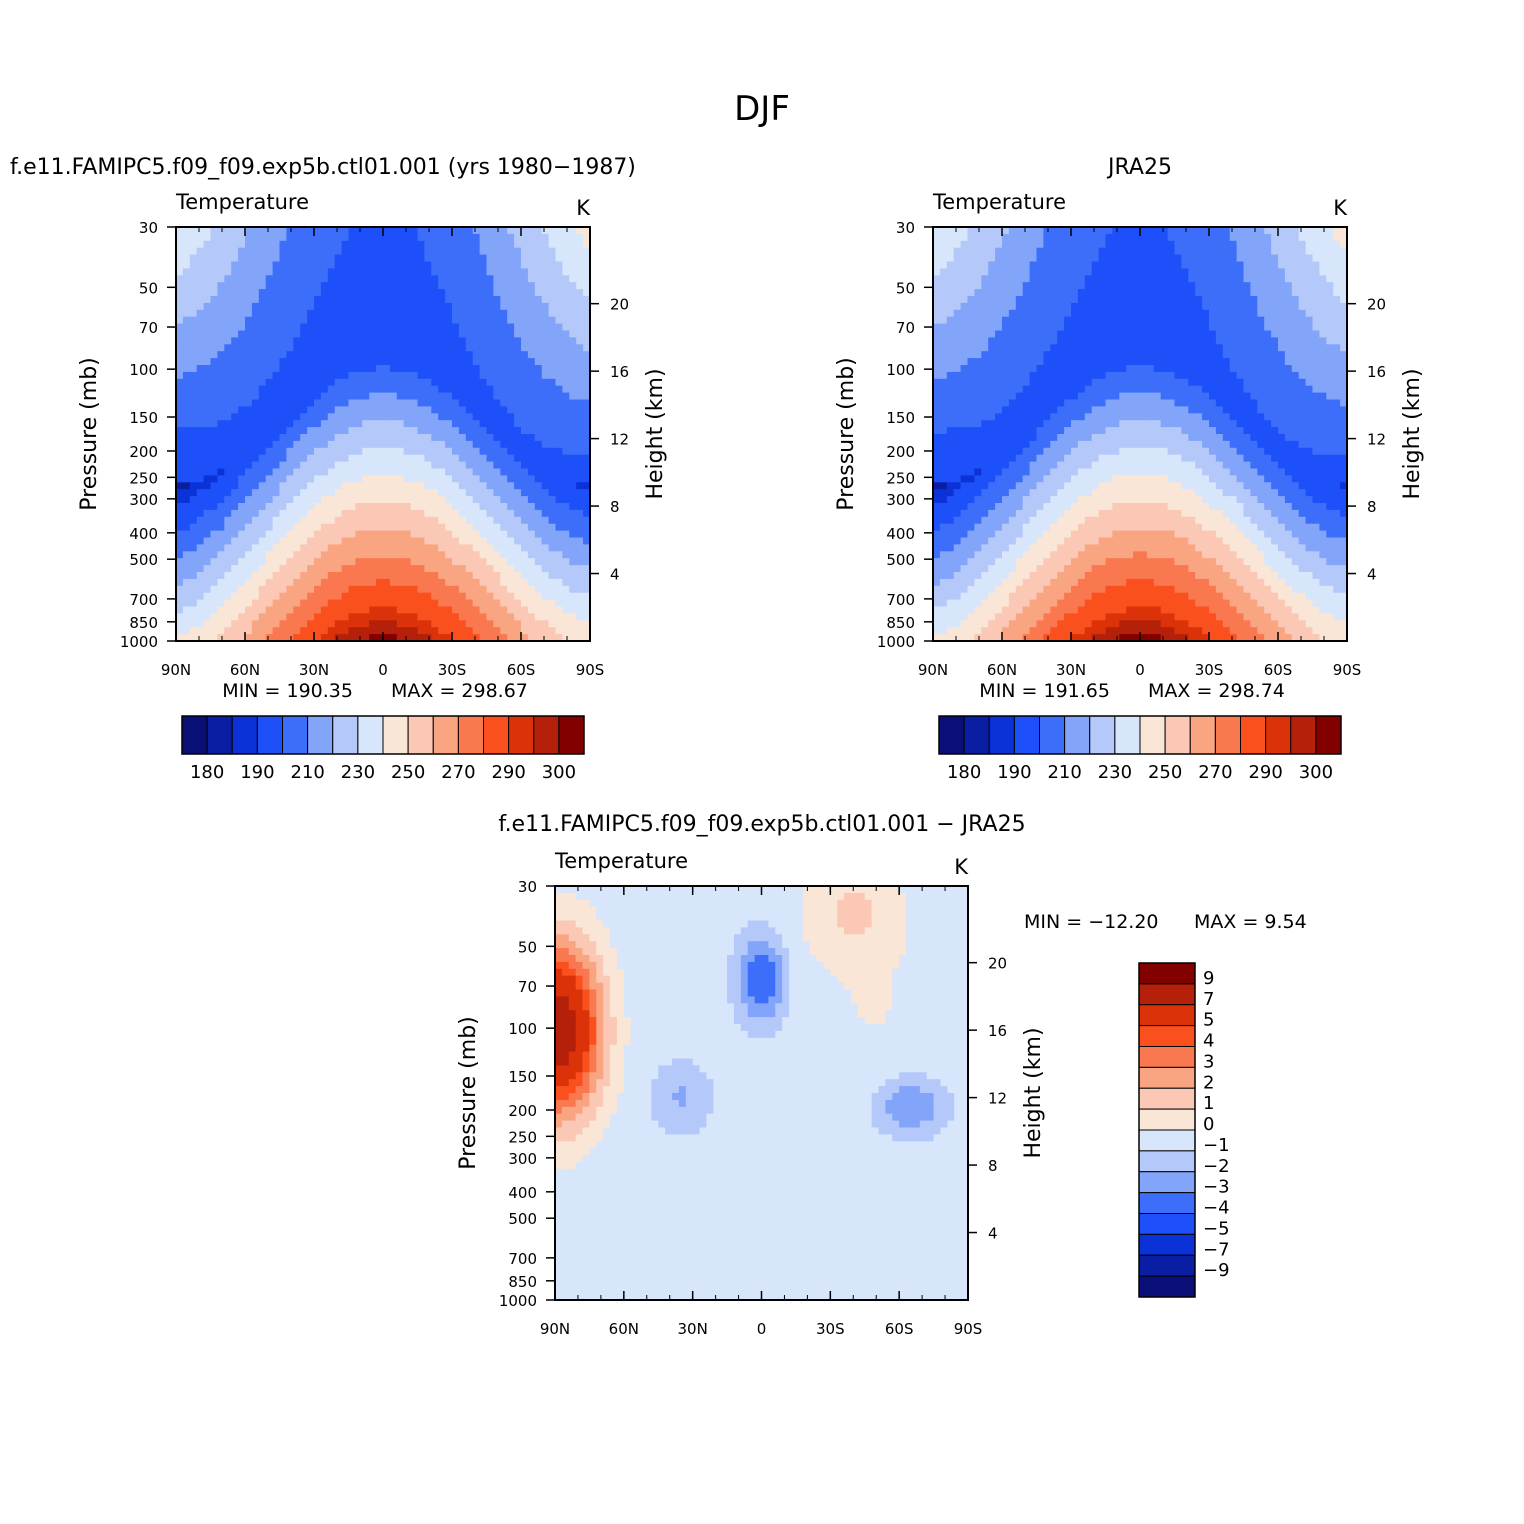 This screenshot has width=1524, height=1524. Describe the element at coordinates (295, 735) in the screenshot. I see `colorbar-box` at that location.